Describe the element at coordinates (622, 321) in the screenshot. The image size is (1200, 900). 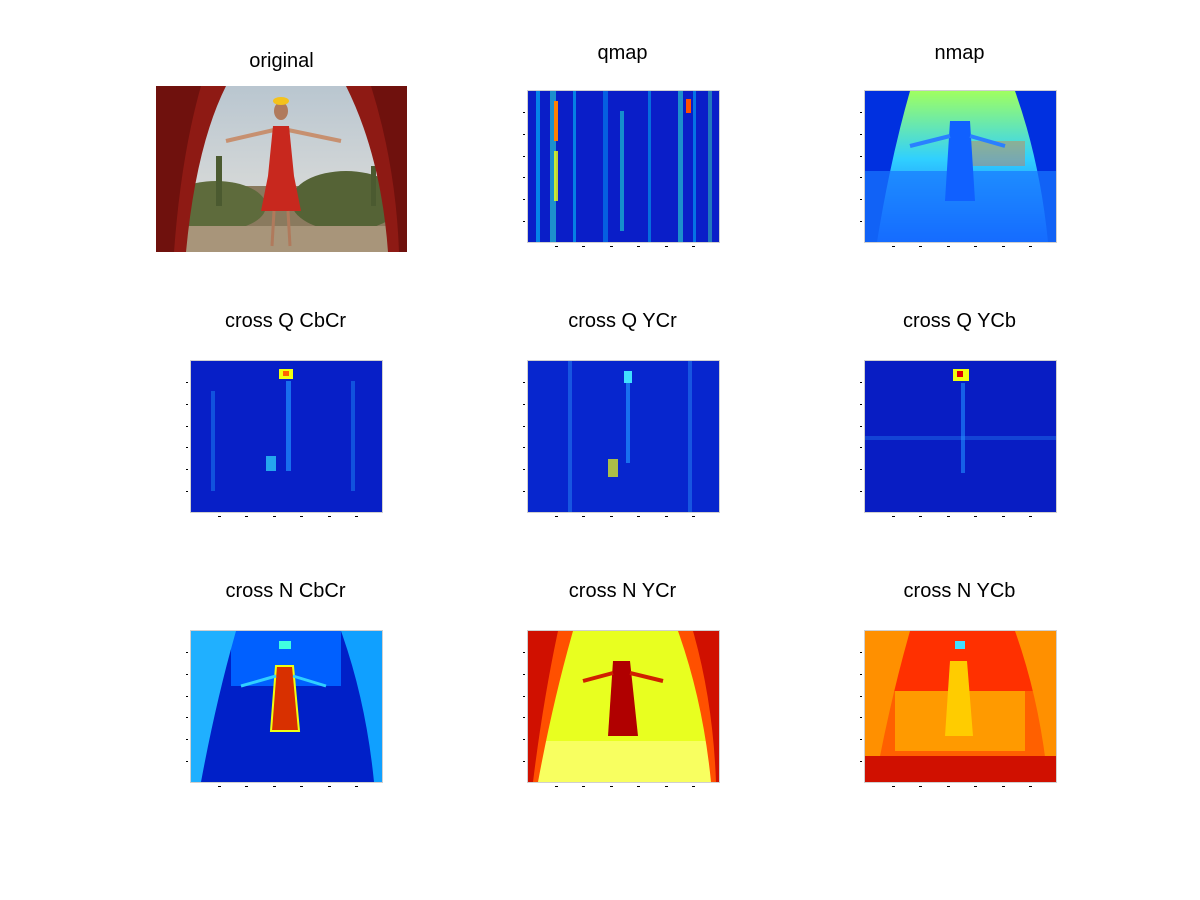
I see `panel-title: cross Q YCr` at that location.